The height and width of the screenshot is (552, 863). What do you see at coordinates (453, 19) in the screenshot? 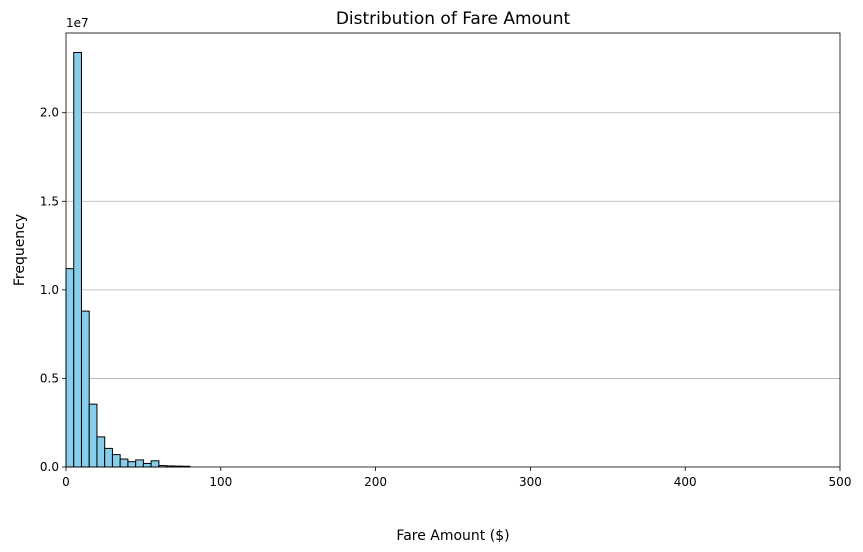
I see `chart-title: Distribution of Fare Amount` at bounding box center [453, 19].